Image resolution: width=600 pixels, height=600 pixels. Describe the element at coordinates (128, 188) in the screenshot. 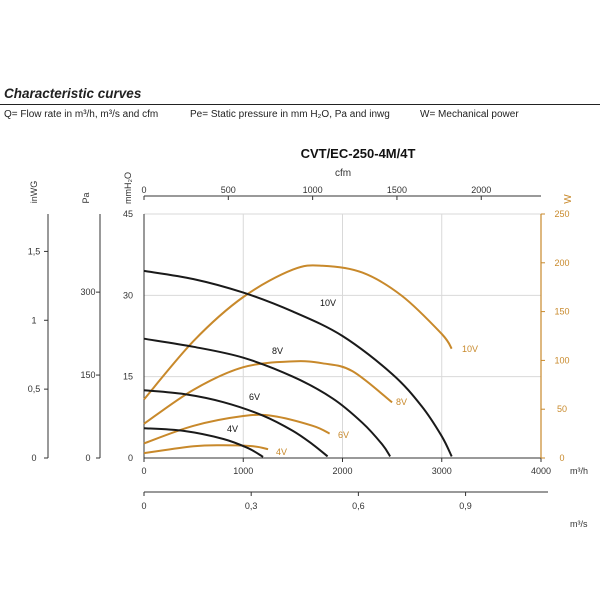

I see `y-axis-label-mmh2o: mmH₂O` at that location.